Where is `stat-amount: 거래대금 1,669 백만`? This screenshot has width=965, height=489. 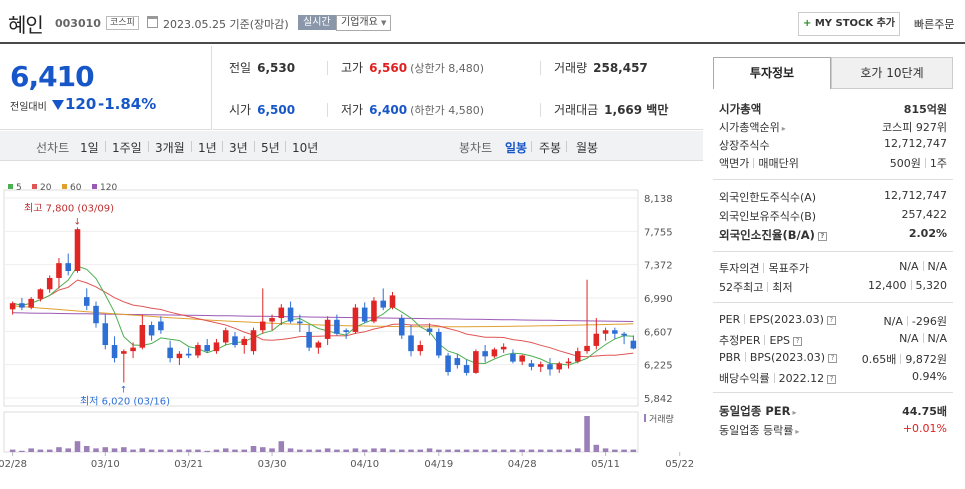 stat-amount: 거래대금 1,669 백만 is located at coordinates (611, 109).